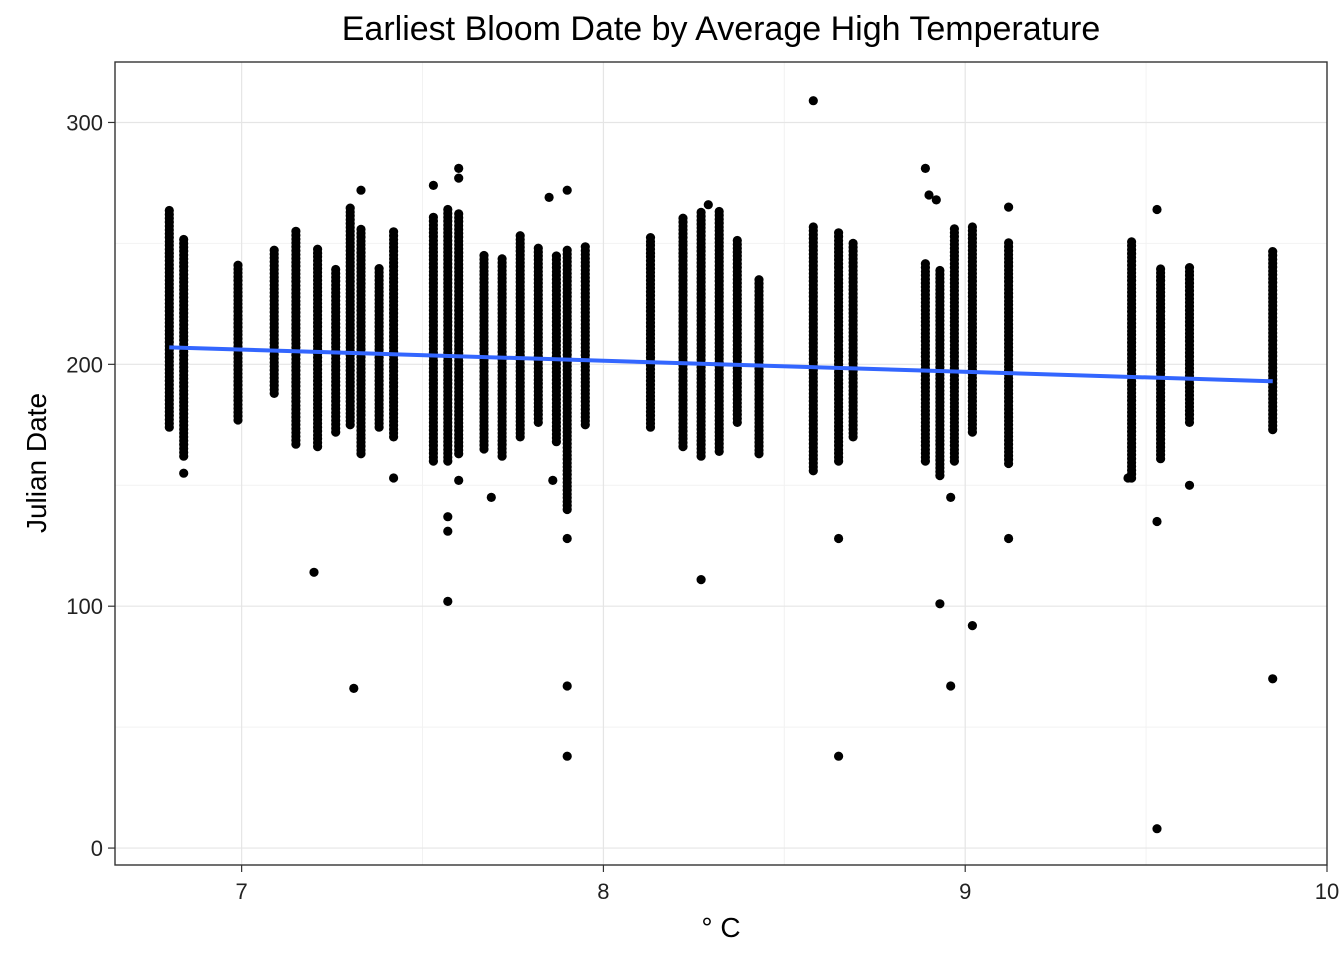  I want to click on y-tick-label: 100, so click(84, 606).